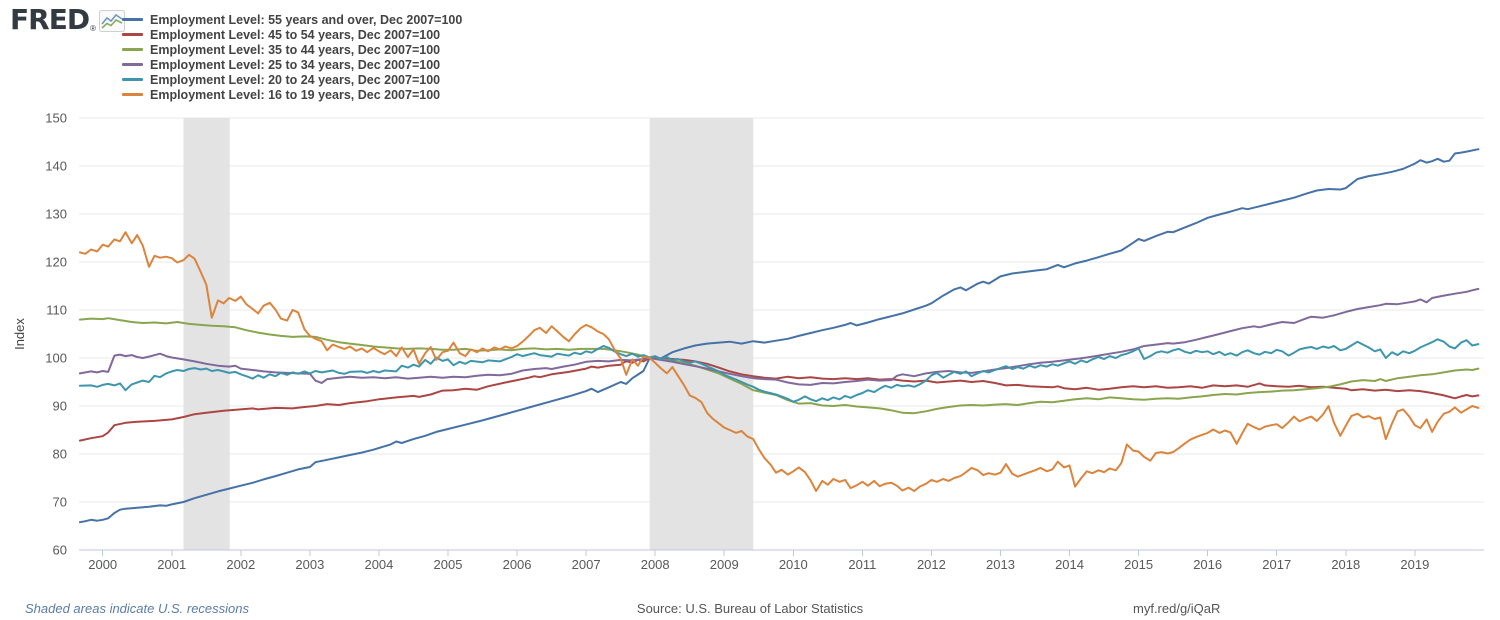 This screenshot has width=1500, height=620. Describe the element at coordinates (240, 564) in the screenshot. I see `x-tick-label: 2002` at that location.